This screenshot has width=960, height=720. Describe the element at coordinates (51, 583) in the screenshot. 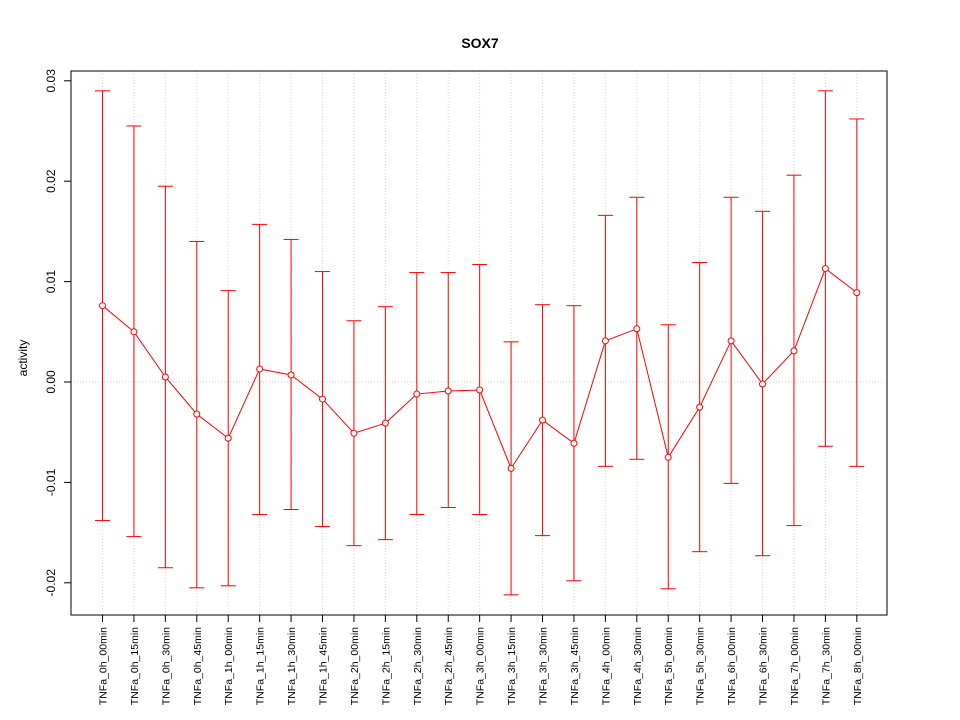

I see `y-tick-label: -0.02` at that location.